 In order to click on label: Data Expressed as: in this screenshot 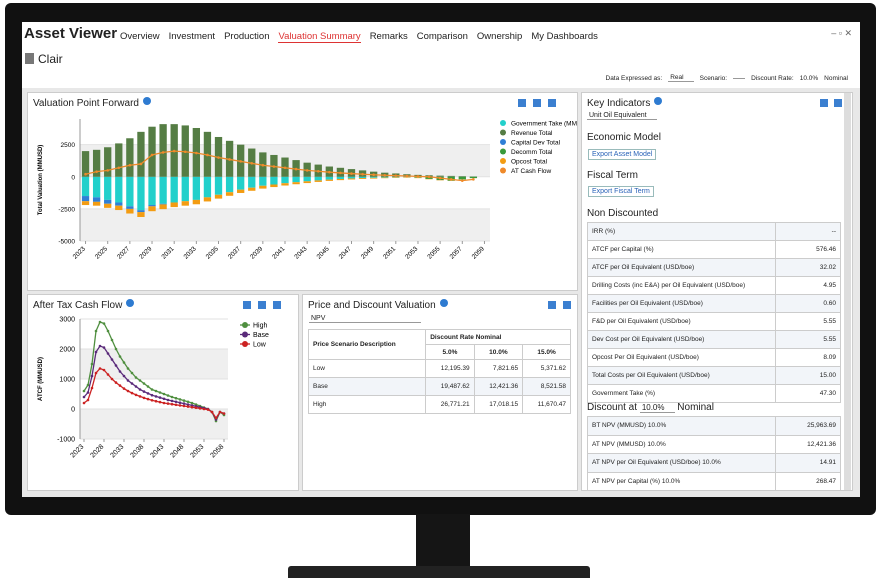, I will do `click(634, 78)`.